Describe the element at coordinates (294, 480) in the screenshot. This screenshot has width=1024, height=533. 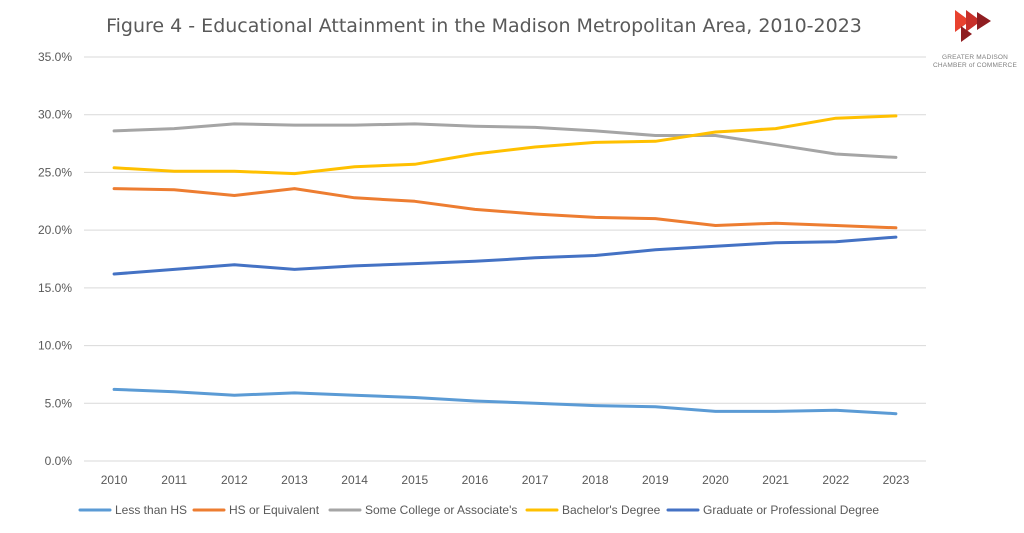
I see `x-tick-label: 2013` at that location.